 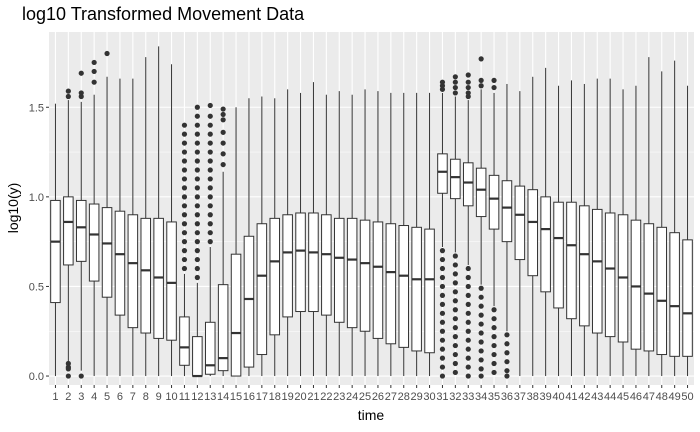 I want to click on x-tick-label: 25, so click(x=365, y=397).